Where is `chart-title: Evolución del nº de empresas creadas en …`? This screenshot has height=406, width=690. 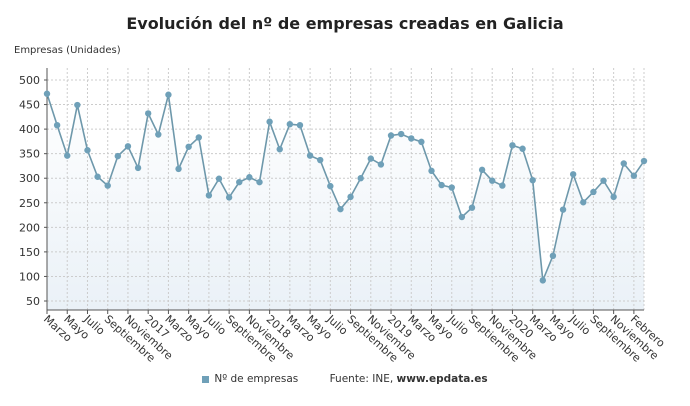 chart-title: Evolución del nº de empresas creadas en … is located at coordinates (345, 23).